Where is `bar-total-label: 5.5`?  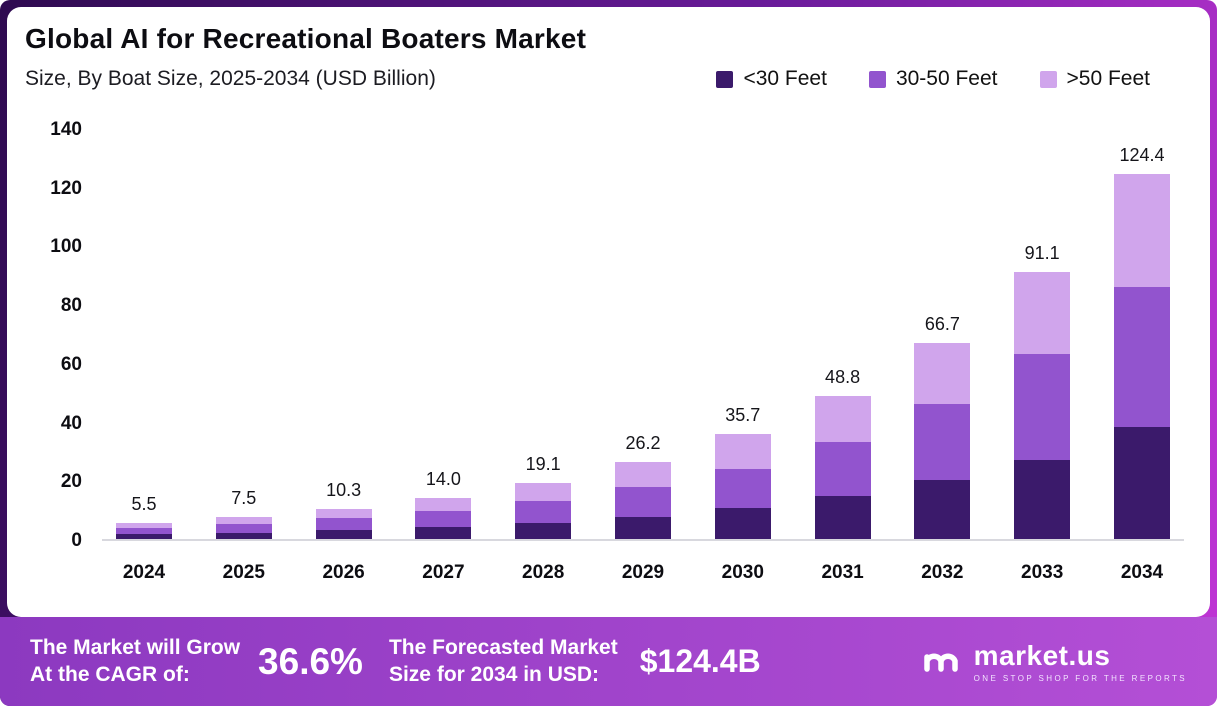 bar-total-label: 5.5 is located at coordinates (144, 503).